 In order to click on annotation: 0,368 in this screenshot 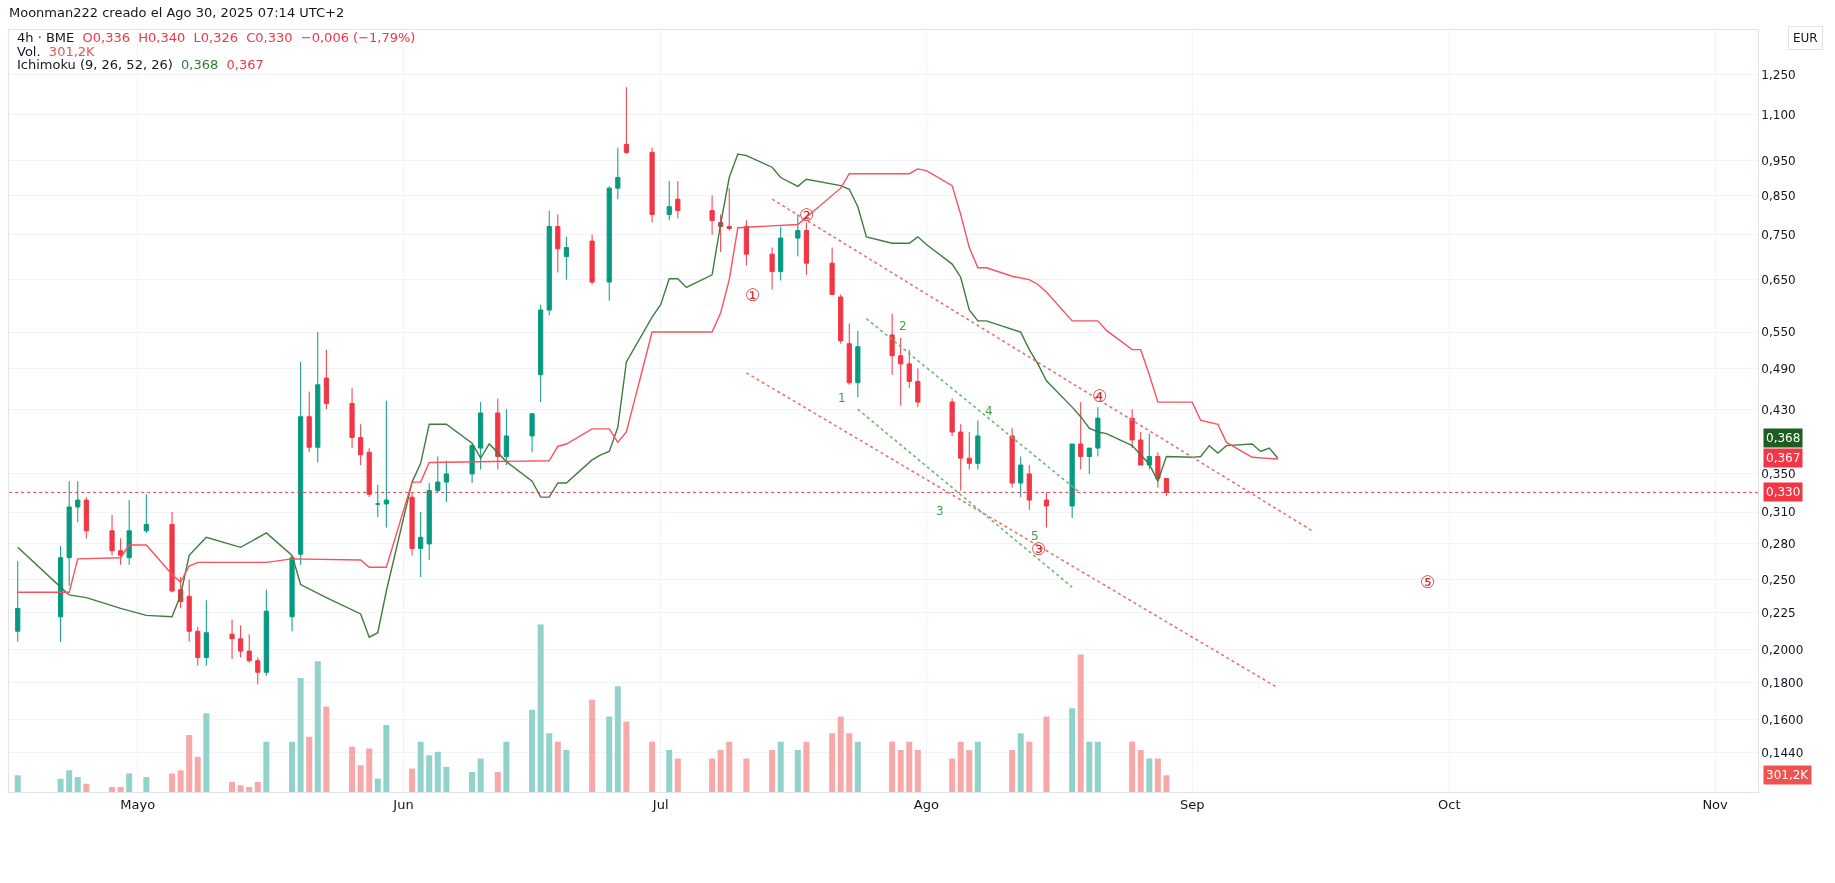, I will do `click(200, 64)`.